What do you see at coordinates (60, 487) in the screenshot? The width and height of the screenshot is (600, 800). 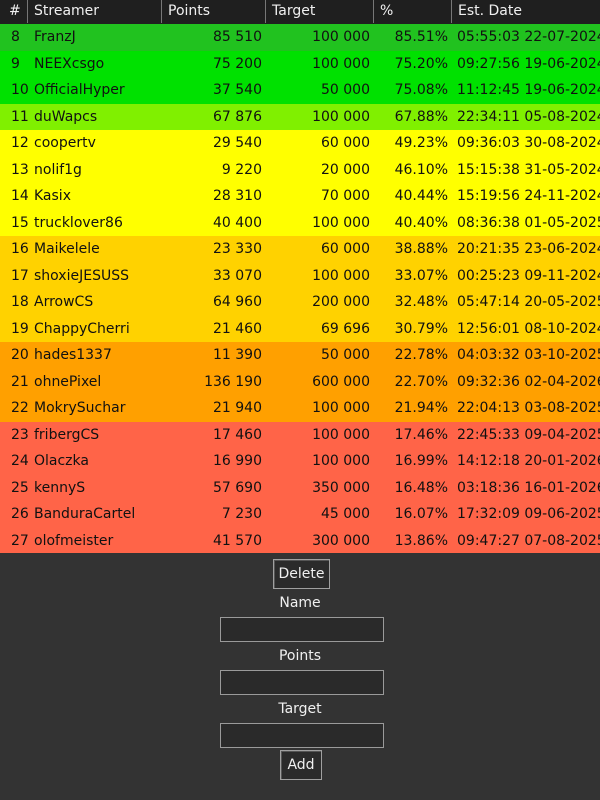 I see `row-streamer: kennyS` at bounding box center [60, 487].